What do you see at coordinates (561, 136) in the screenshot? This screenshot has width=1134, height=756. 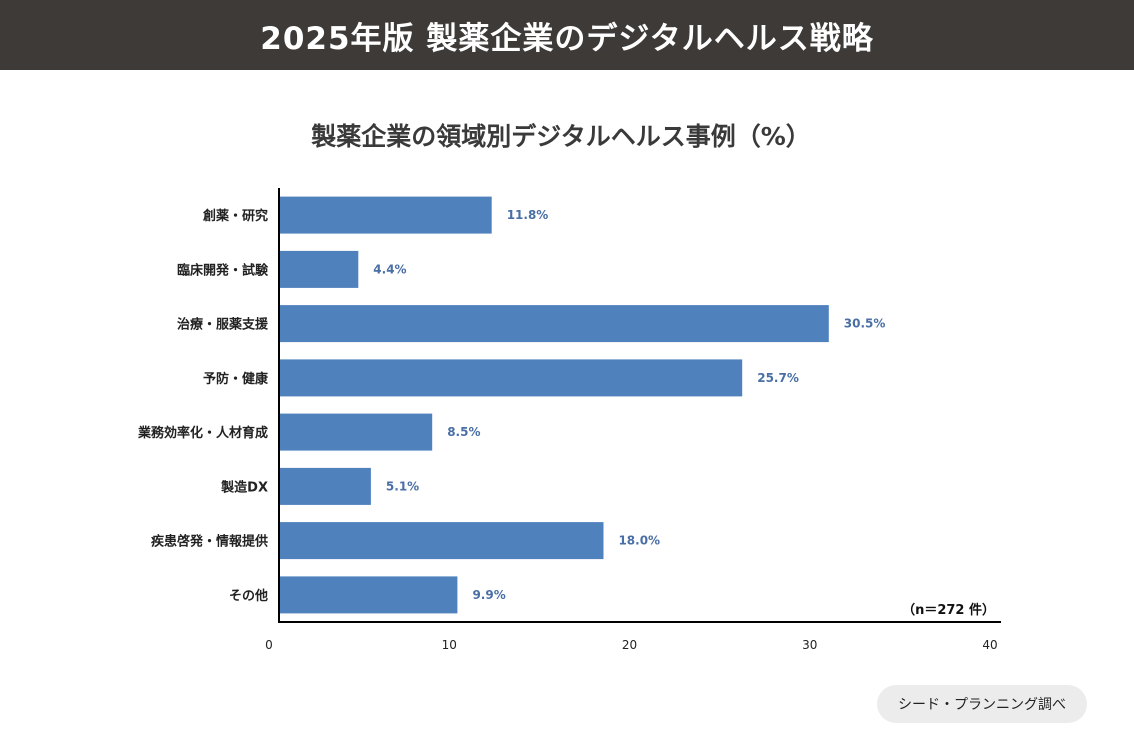 I see `chart-title: 製薬企業の領域別デジタルヘルス事例（%）` at bounding box center [561, 136].